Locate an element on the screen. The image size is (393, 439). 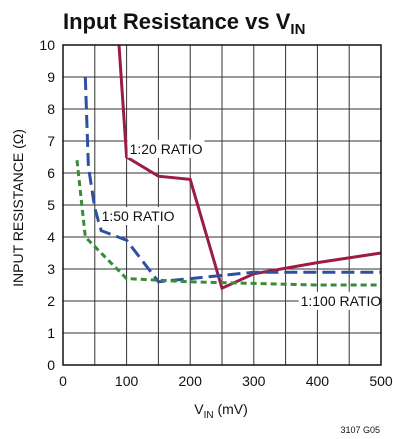
y-tick-label: 2 is located at coordinates (51, 301).